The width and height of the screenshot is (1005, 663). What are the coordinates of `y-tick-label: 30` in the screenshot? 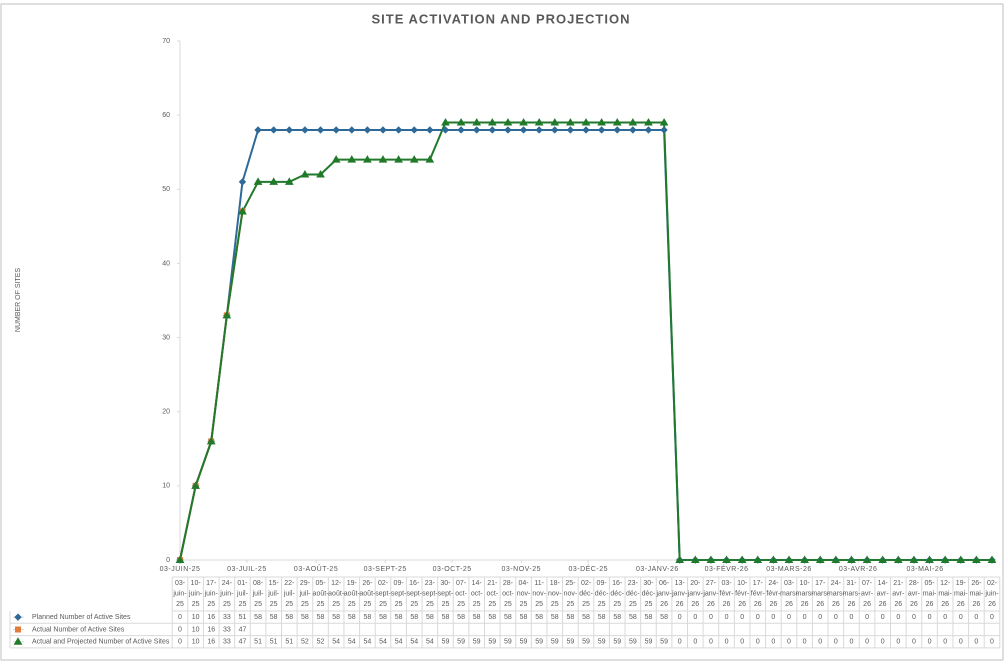 It's located at (166, 337).